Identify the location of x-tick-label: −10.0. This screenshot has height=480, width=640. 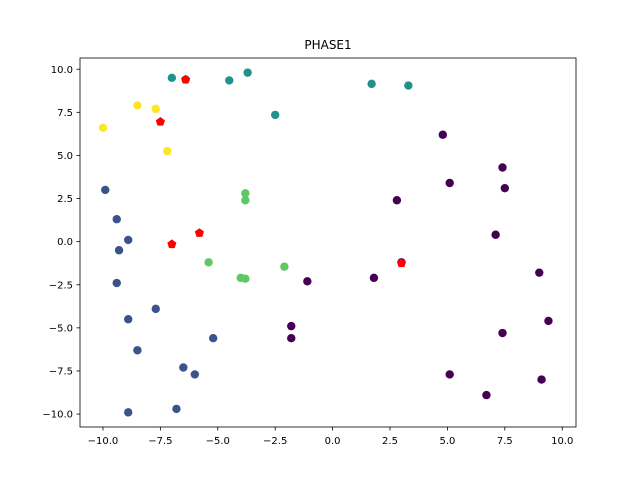
(103, 441).